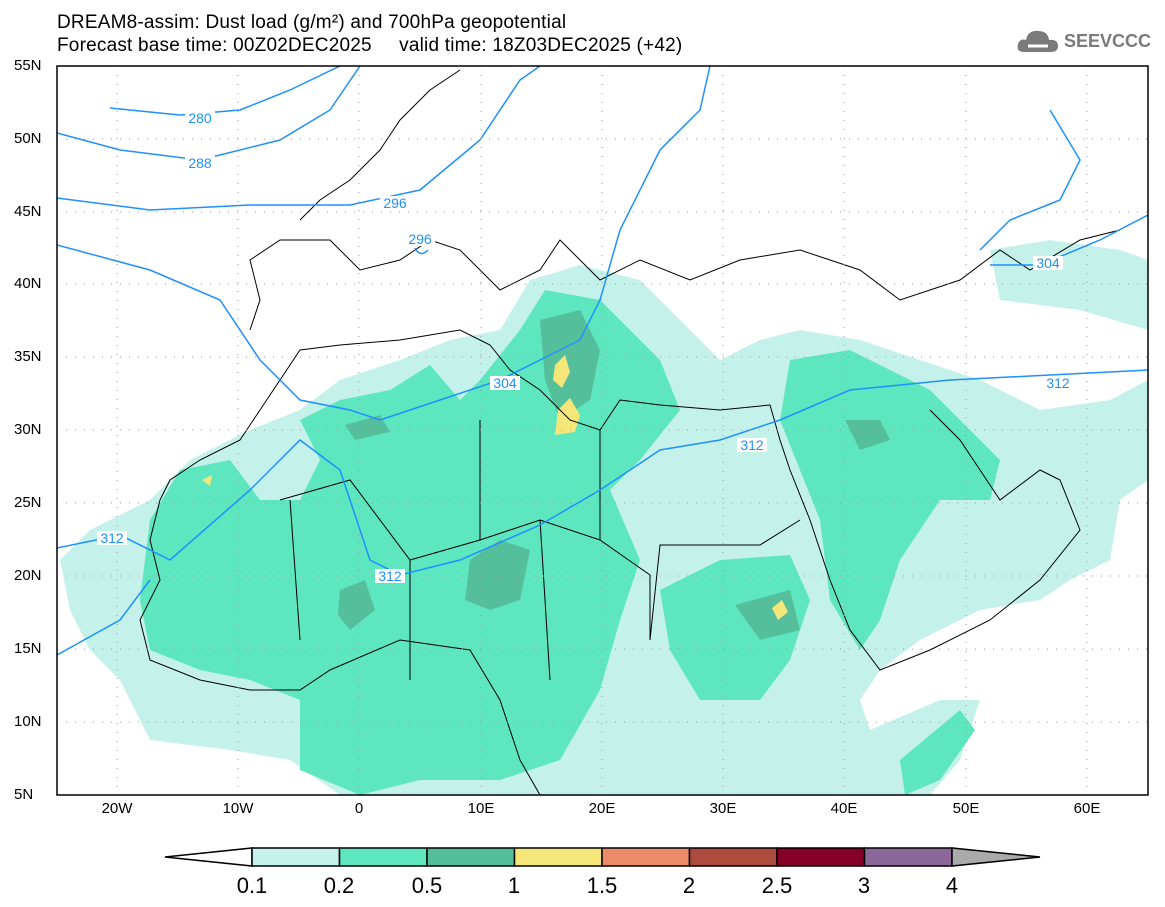  I want to click on colorbar-label: 1.5, so click(602, 885).